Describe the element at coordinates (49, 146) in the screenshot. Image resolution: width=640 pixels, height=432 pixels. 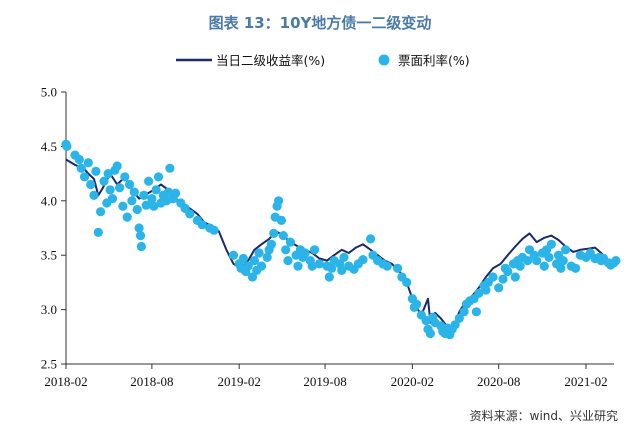
I see `y-tick-label: 4.5` at that location.